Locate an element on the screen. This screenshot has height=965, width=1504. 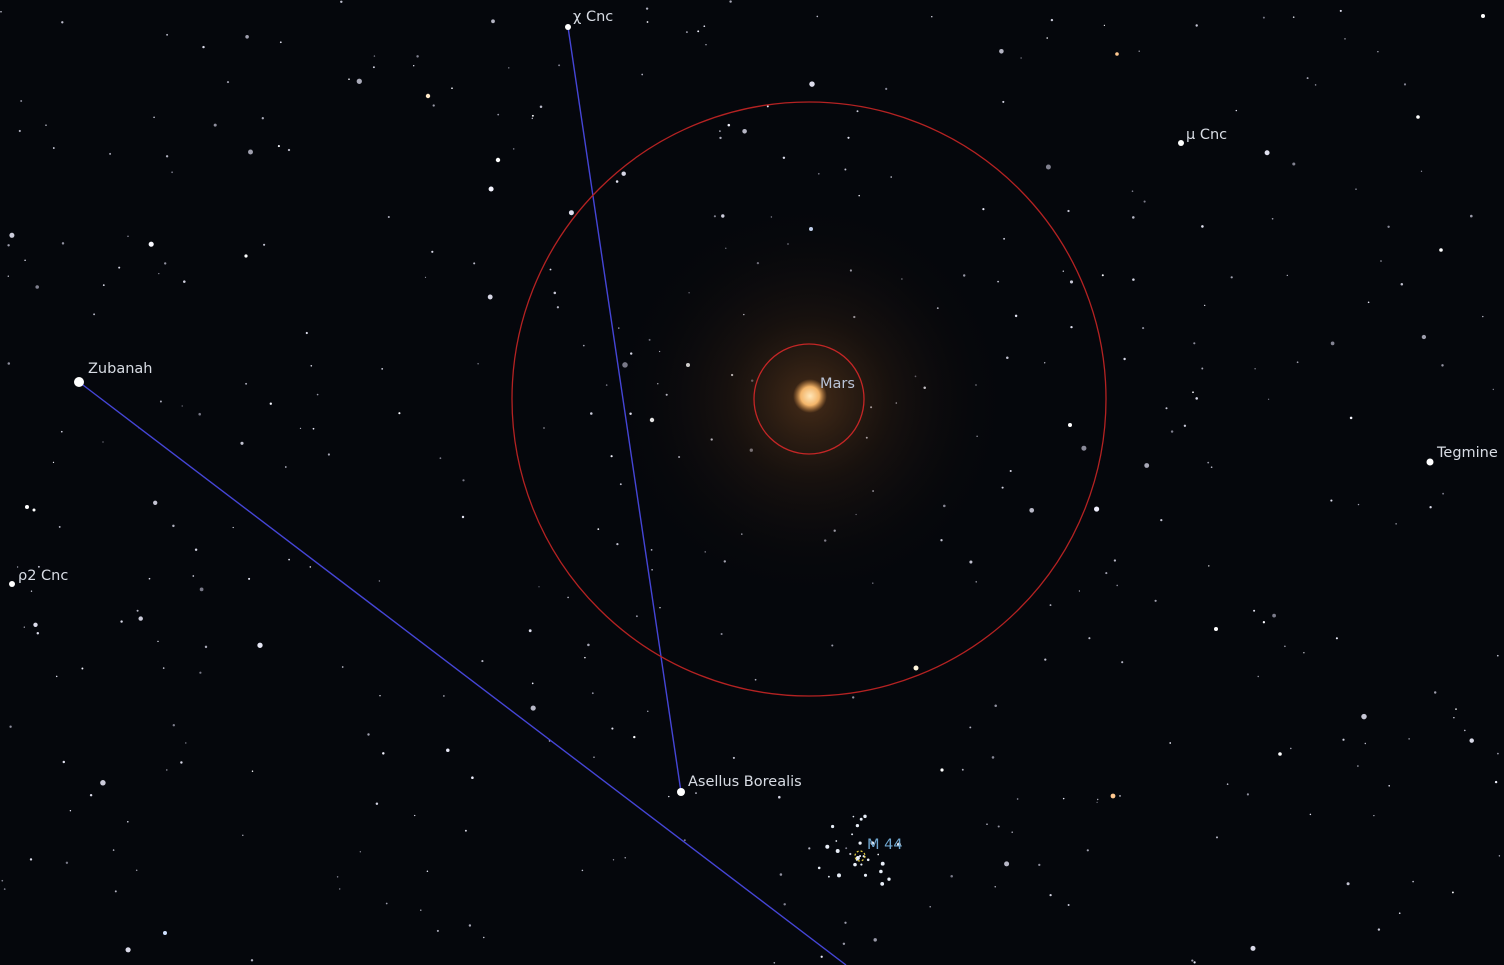
nebula-label: M 44 is located at coordinates (885, 845).